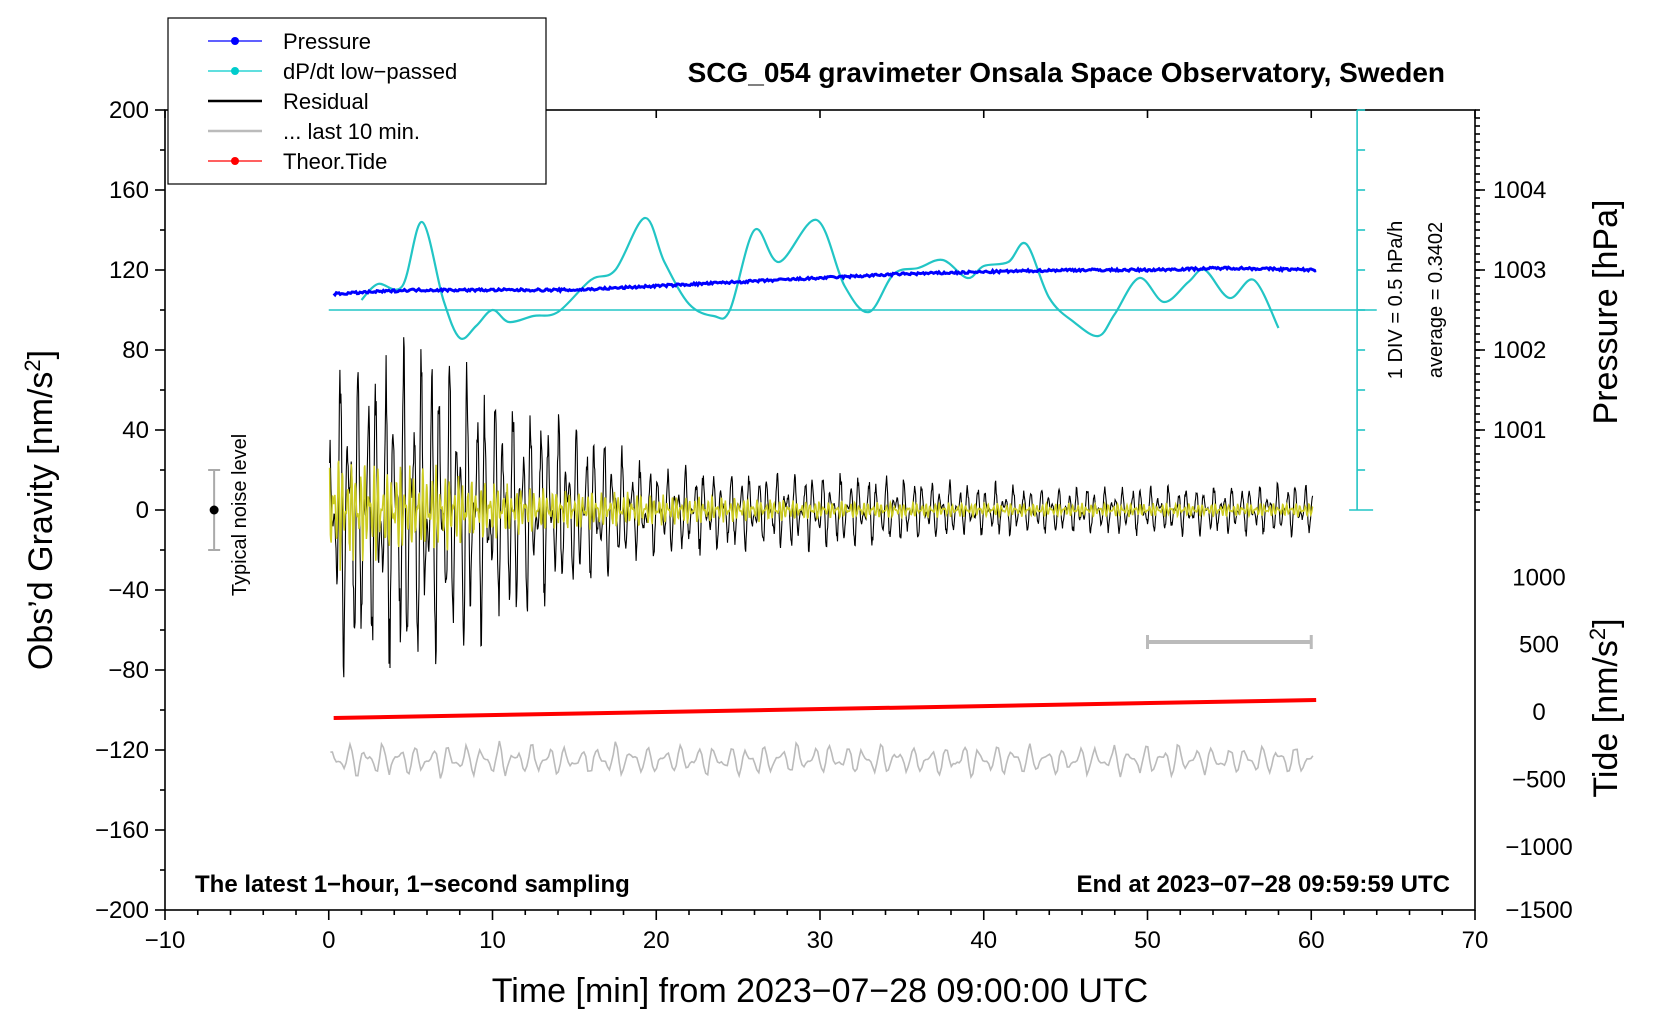  Describe the element at coordinates (1311, 940) in the screenshot. I see `x-tick-label: 60` at that location.